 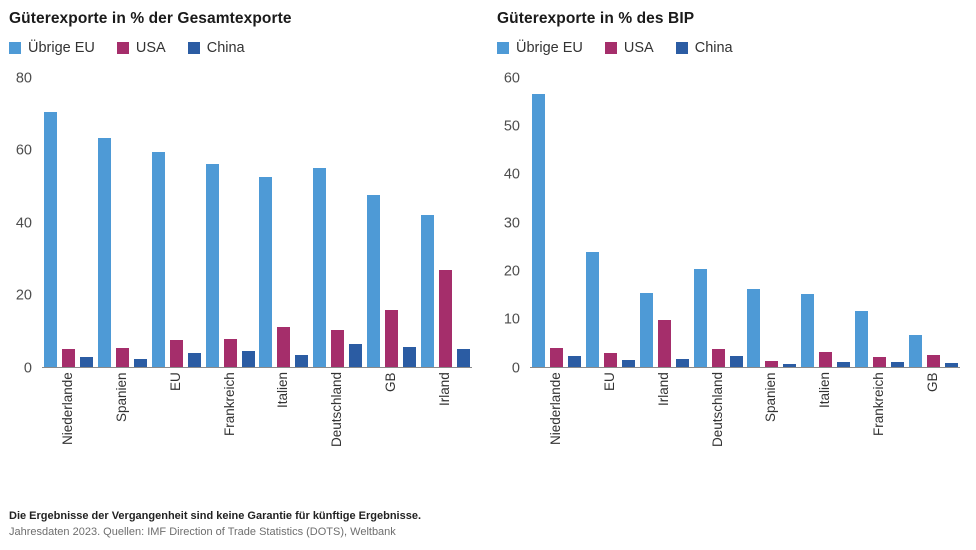 What do you see at coordinates (61, 48) in the screenshot?
I see `legend-label: Übrige EU` at bounding box center [61, 48].